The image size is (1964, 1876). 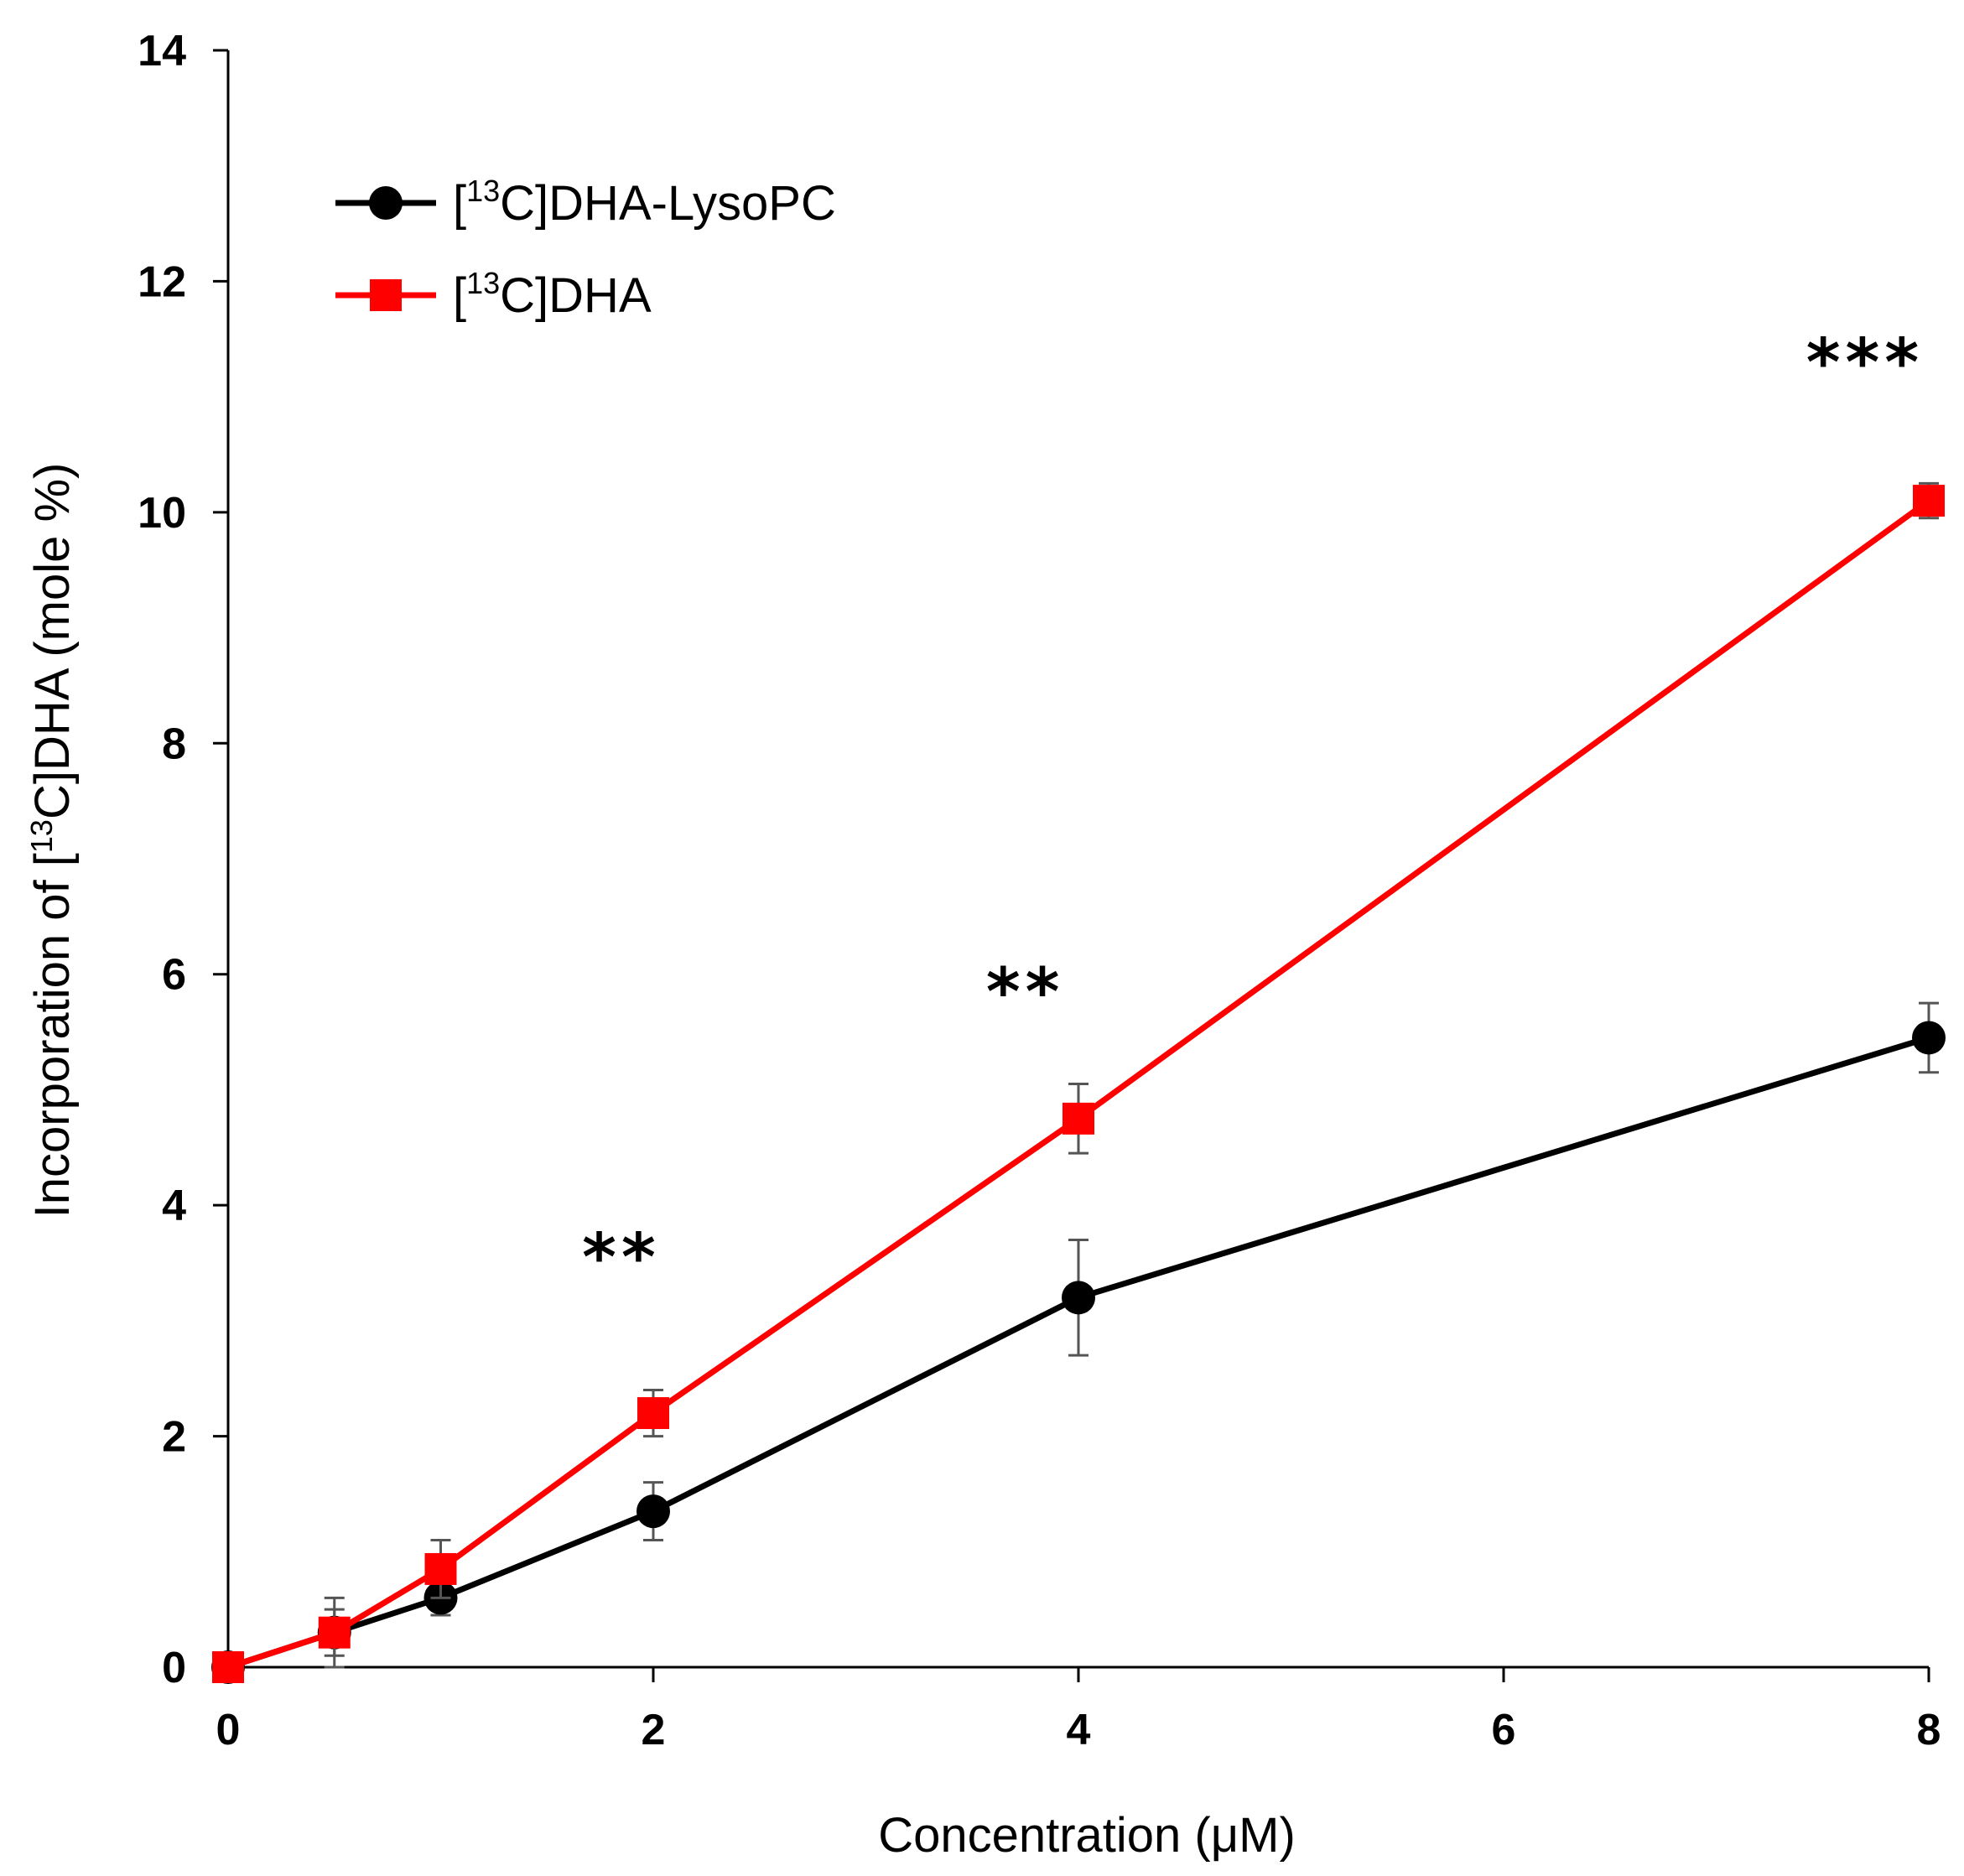 What do you see at coordinates (585, 249) in the screenshot?
I see `legend: [13C]DHA-LysoPC[13C]DHA` at bounding box center [585, 249].